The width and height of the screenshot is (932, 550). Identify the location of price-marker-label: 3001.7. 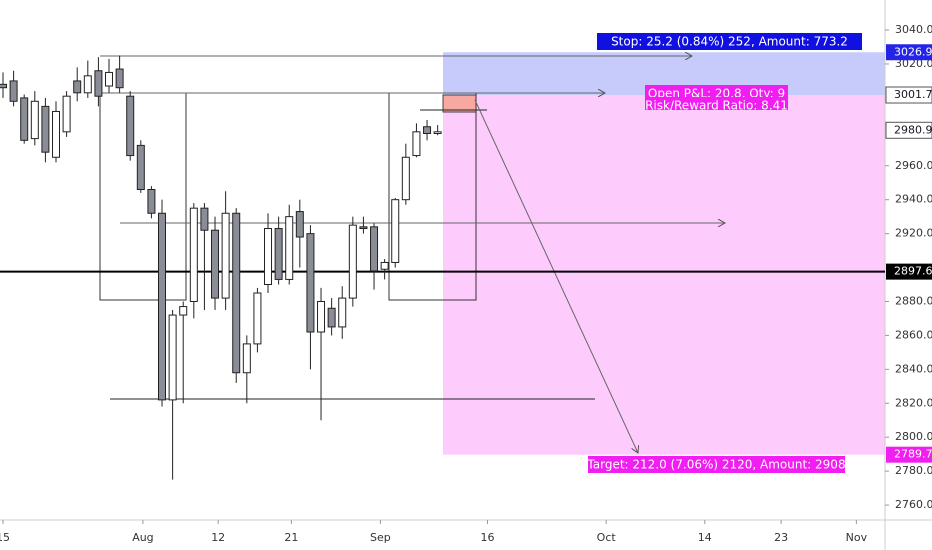
(913, 94).